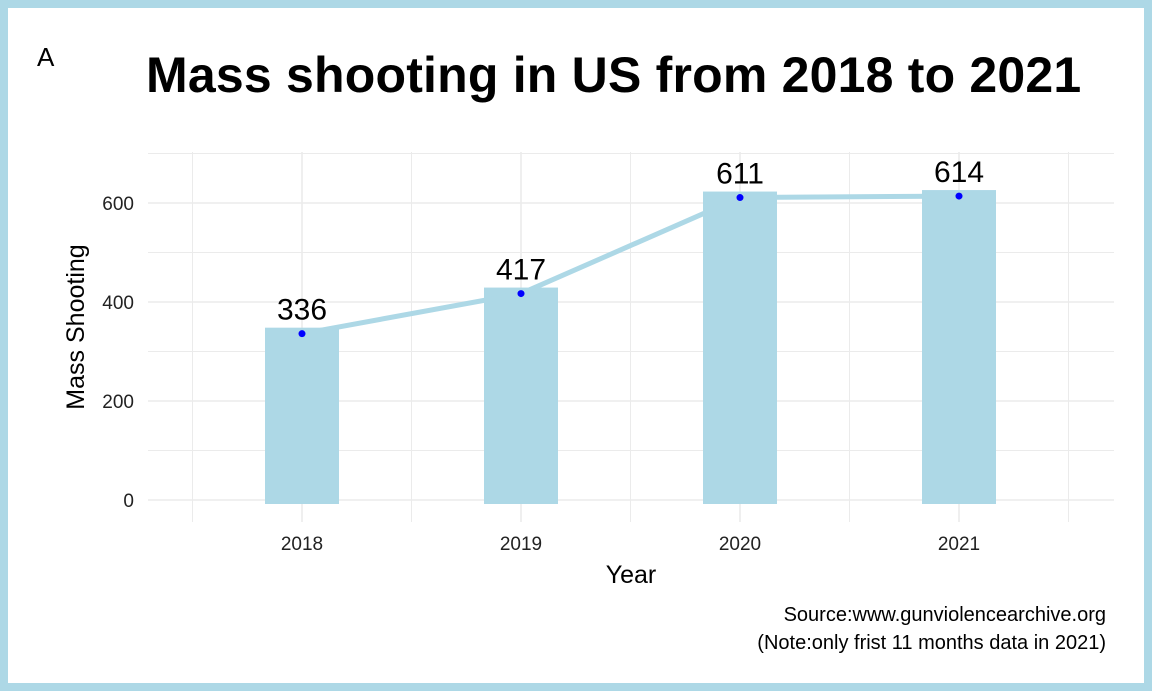 The image size is (1152, 691). I want to click on chart-title: Mass shooting in US from 2018 to 2021, so click(614, 75).